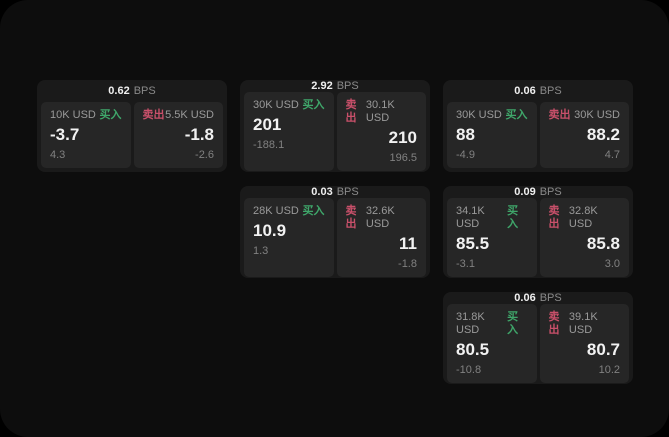  Describe the element at coordinates (584, 343) in the screenshot. I see `sell-quote-panel: 卖出 39.1K USD 80.7 10.2` at that location.